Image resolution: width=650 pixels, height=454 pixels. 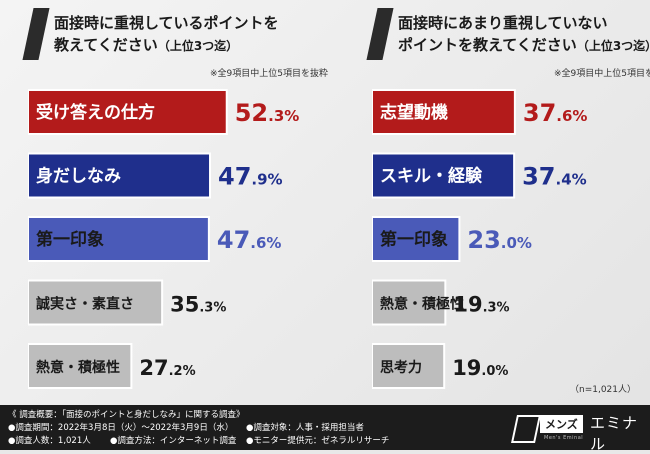 What do you see at coordinates (613, 46) in the screenshot?
I see `right-title-paren: （上位3つ迄）` at bounding box center [613, 46].